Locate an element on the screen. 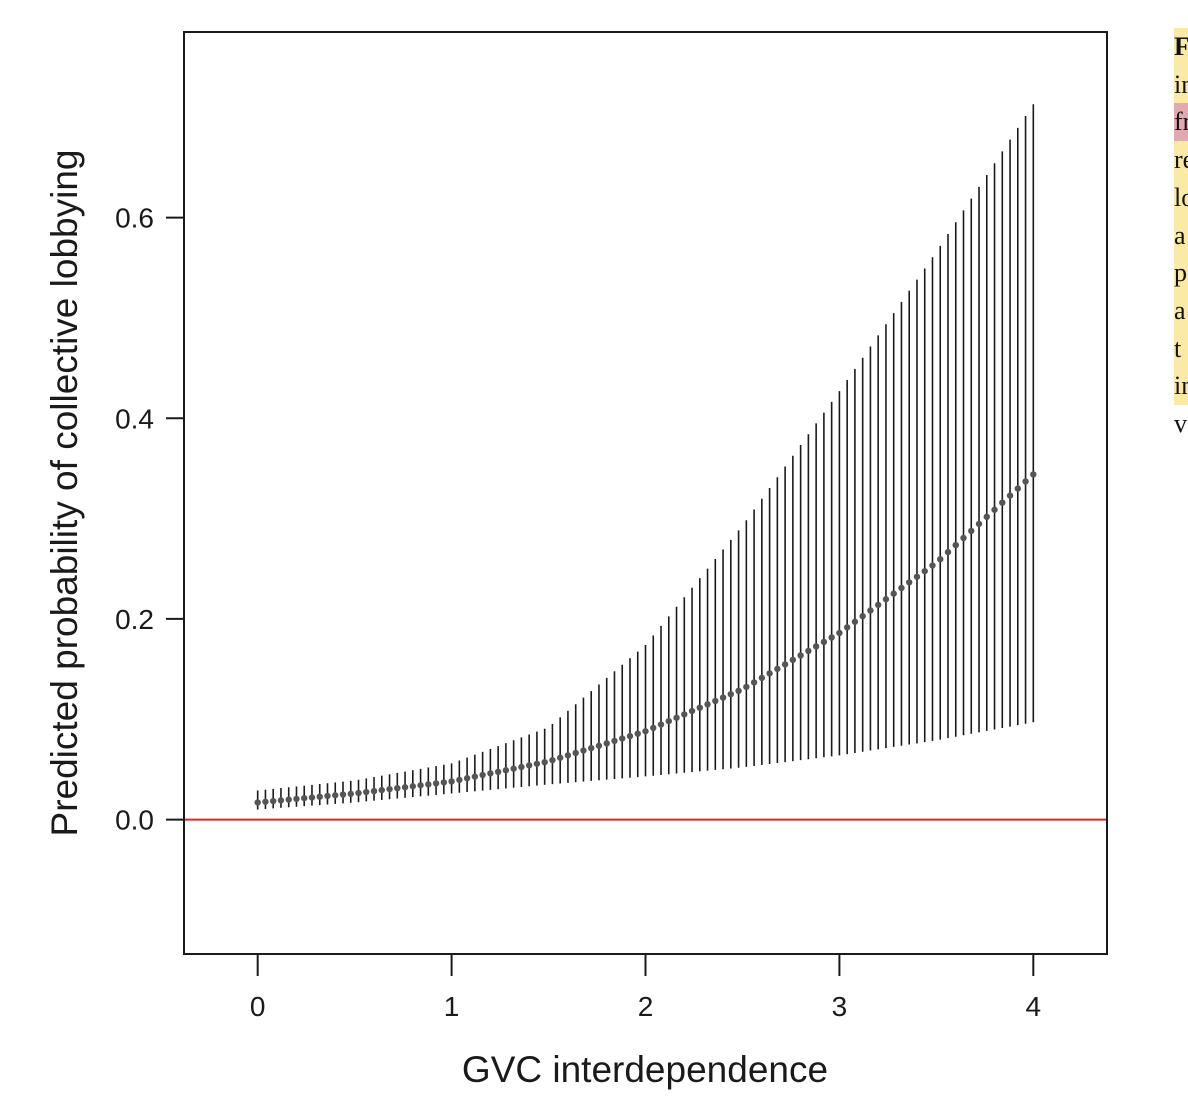  caption-fragment: p is located at coordinates (1181, 273).